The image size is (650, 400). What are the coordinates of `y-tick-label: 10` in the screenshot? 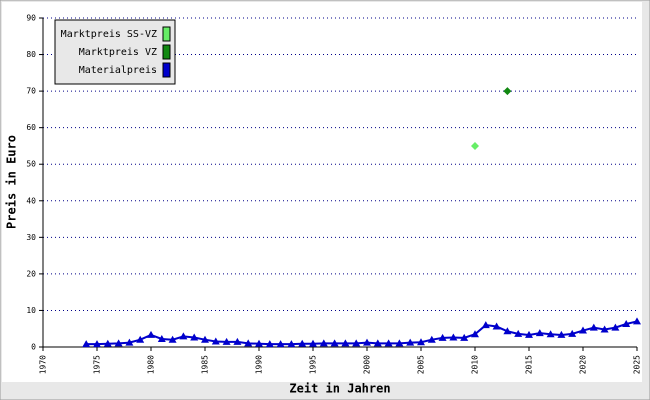 It's located at (31, 310).